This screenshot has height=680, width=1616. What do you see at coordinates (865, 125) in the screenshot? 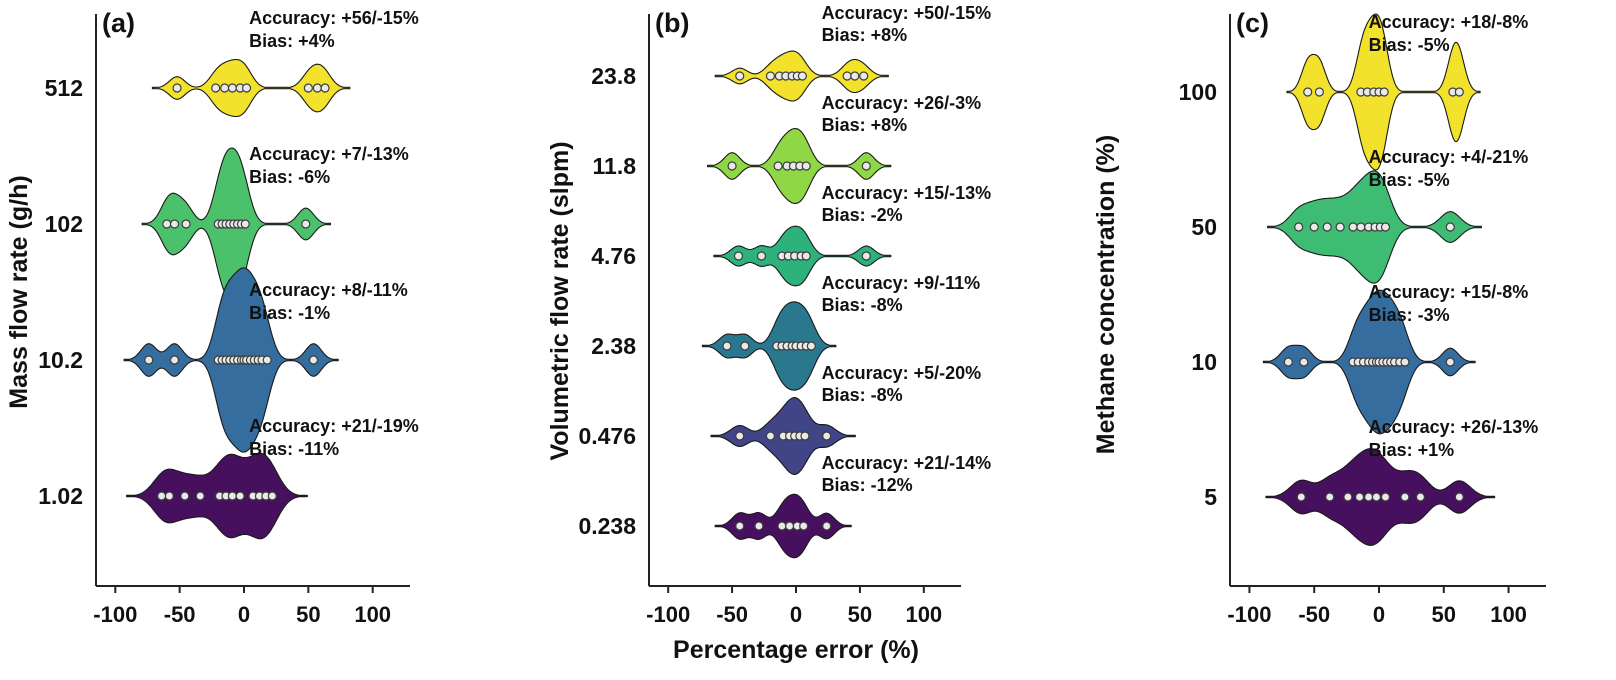
I see `annotation-bias: Bias: +8%` at bounding box center [865, 125].